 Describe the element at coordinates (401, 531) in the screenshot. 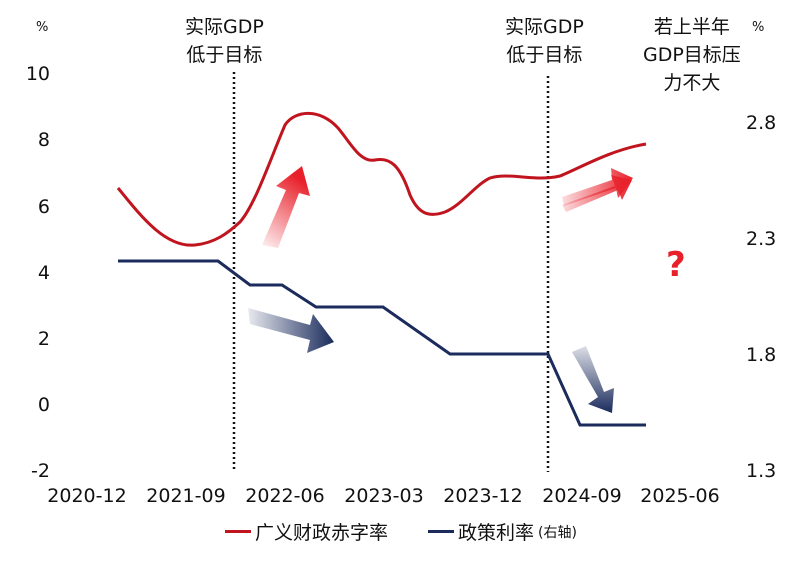

I see `legend: 广义财政赤字率 政策利率 (右轴)` at that location.